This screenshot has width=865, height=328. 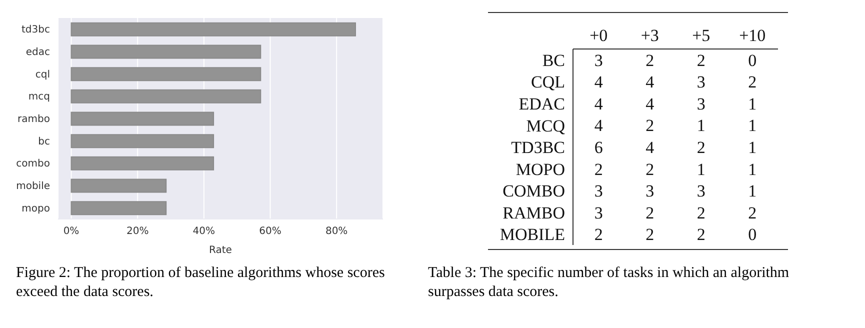 I want to click on y-tick-label: mopo, so click(x=36, y=208).